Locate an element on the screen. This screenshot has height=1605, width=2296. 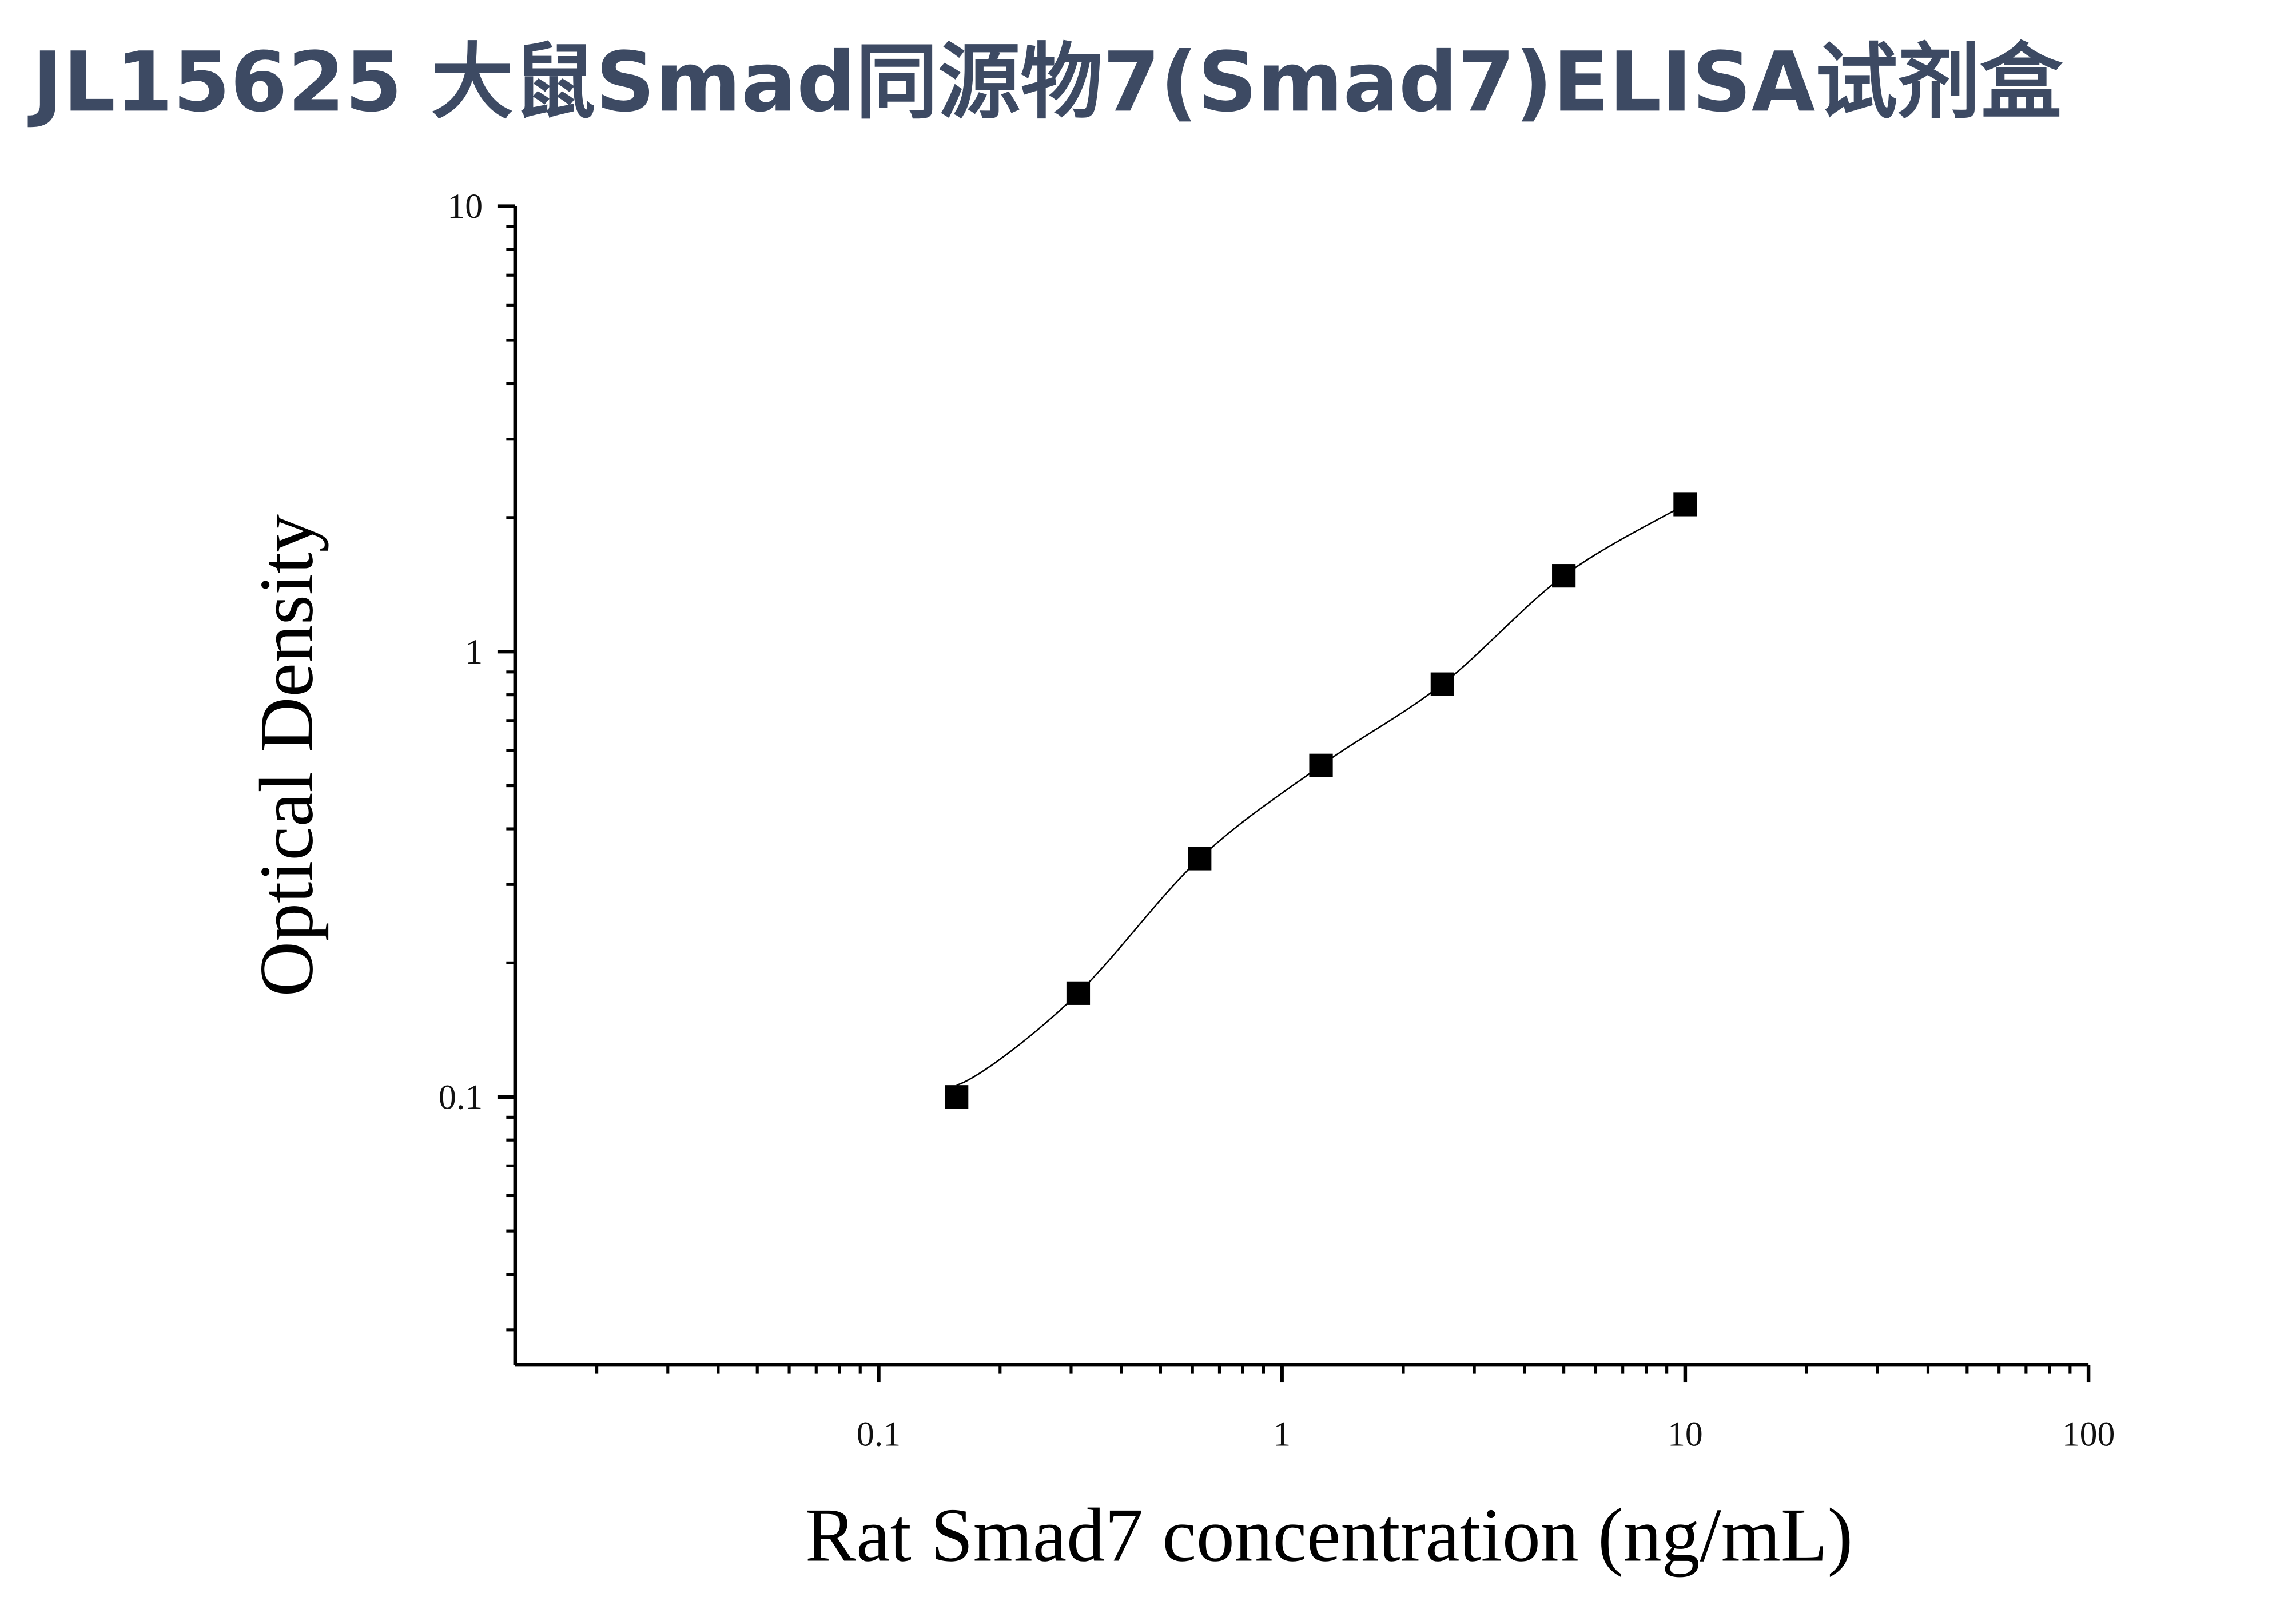
x-tick-label: 1 is located at coordinates (1282, 1434).